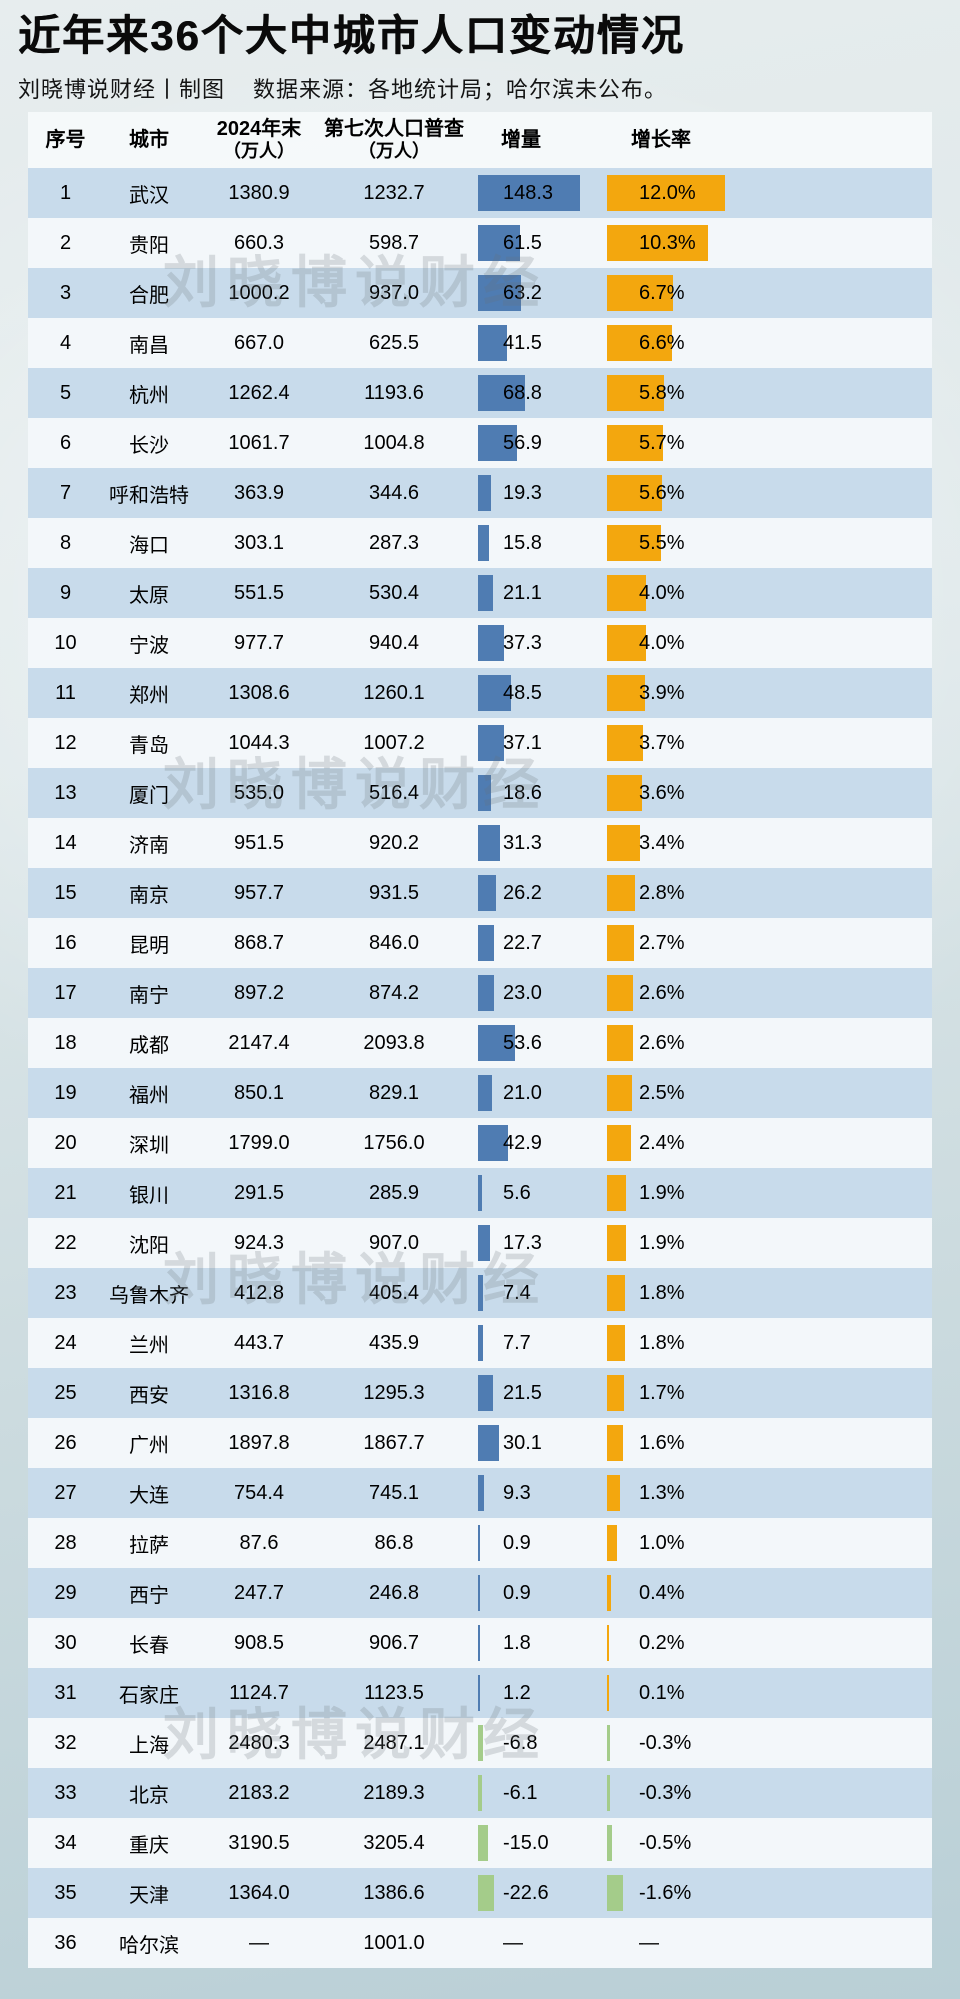  I want to click on delta-cell: 56.9, so click(535, 443).